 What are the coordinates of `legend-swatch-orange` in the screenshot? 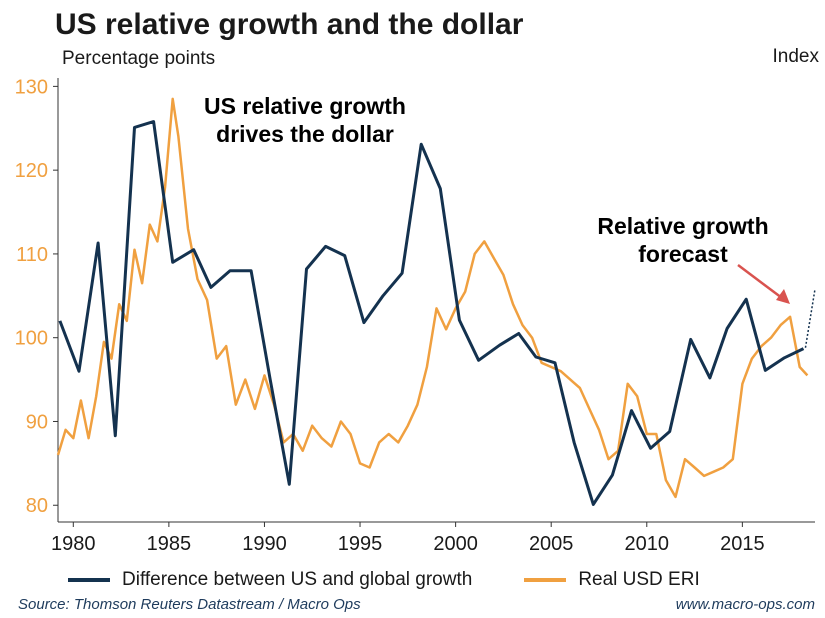 It's located at (545, 580).